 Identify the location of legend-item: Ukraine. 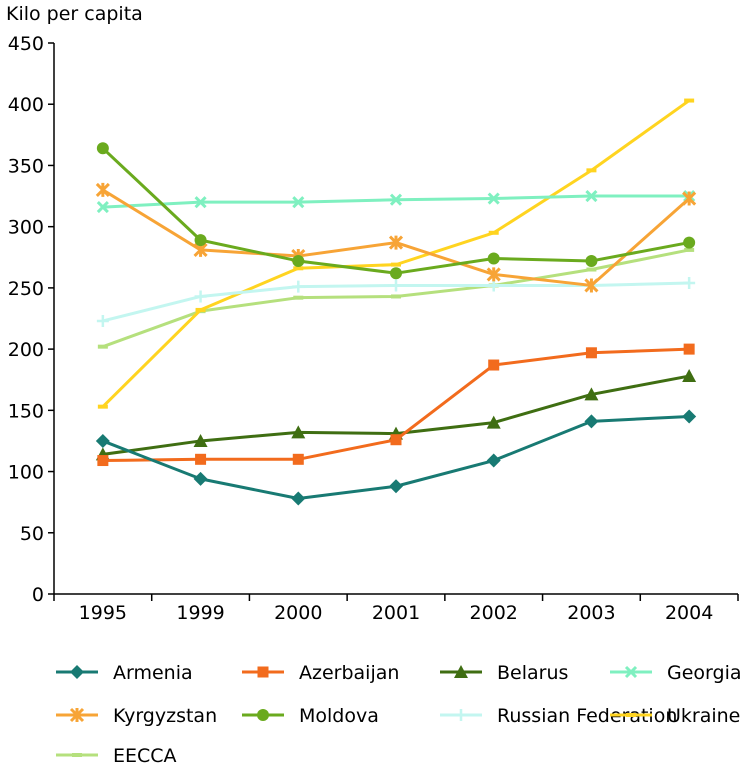
(675, 716).